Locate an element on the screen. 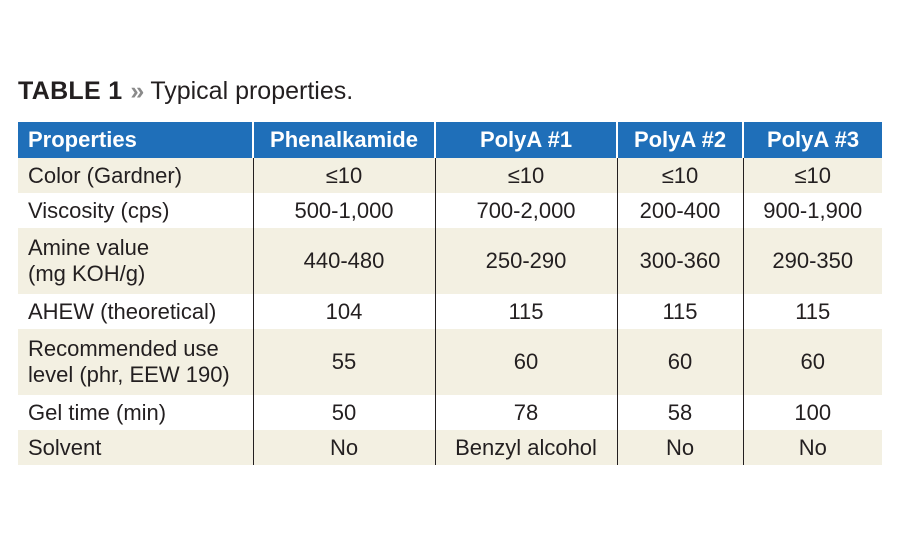 Image resolution: width=900 pixels, height=550 pixels. value-cell: Benzyl alcohol is located at coordinates (525, 447).